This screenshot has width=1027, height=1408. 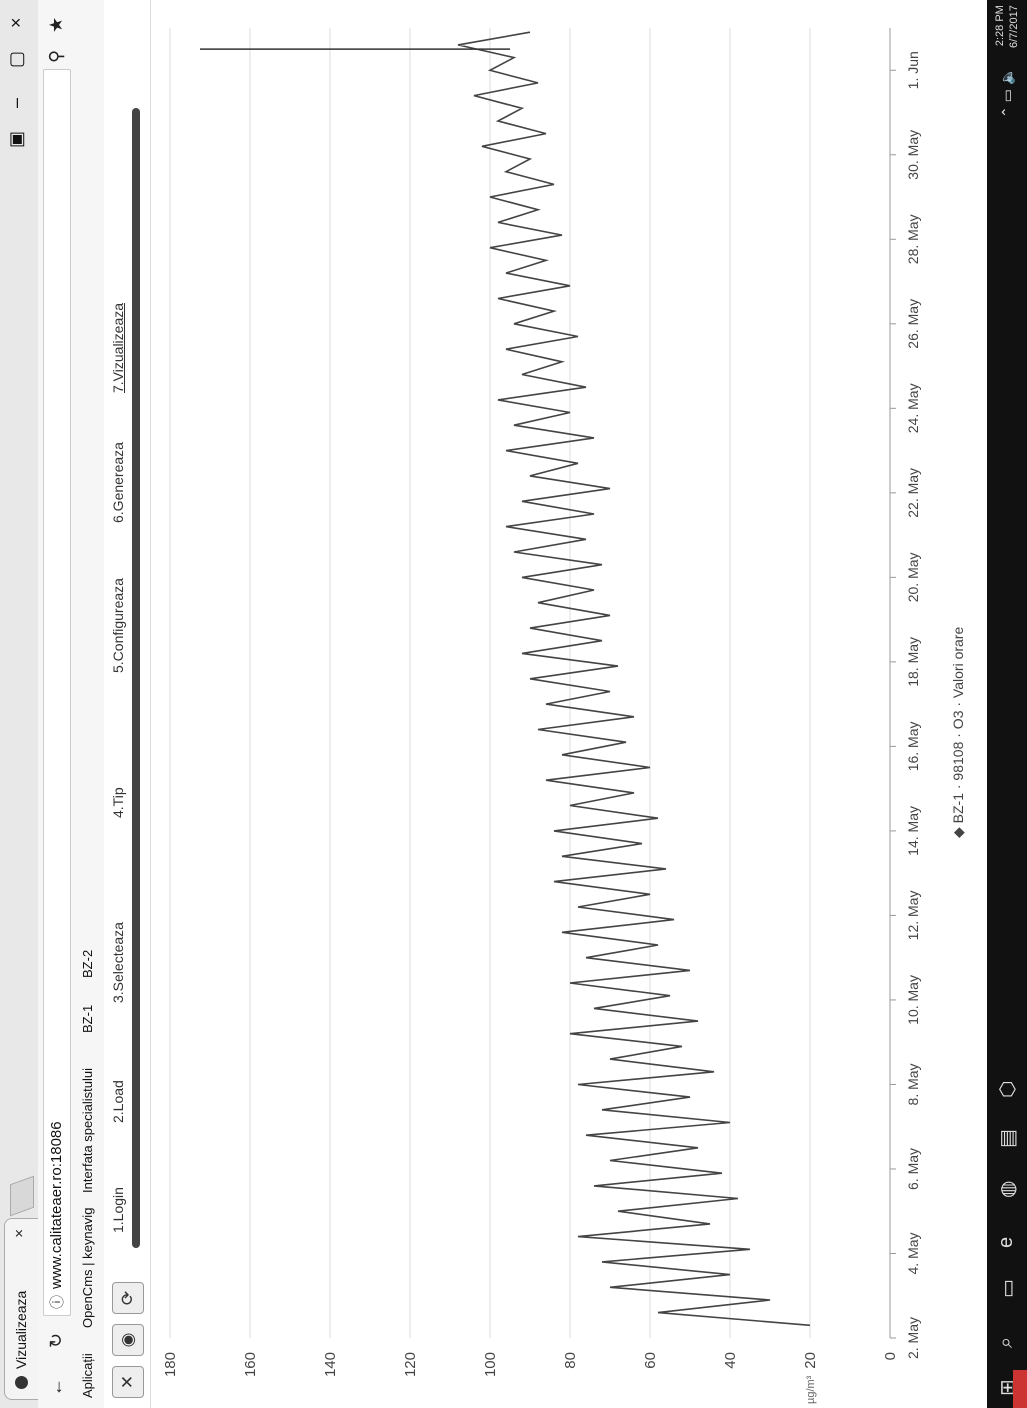 I want to click on refresh-icon: ⟳, so click(x=128, y=1298).